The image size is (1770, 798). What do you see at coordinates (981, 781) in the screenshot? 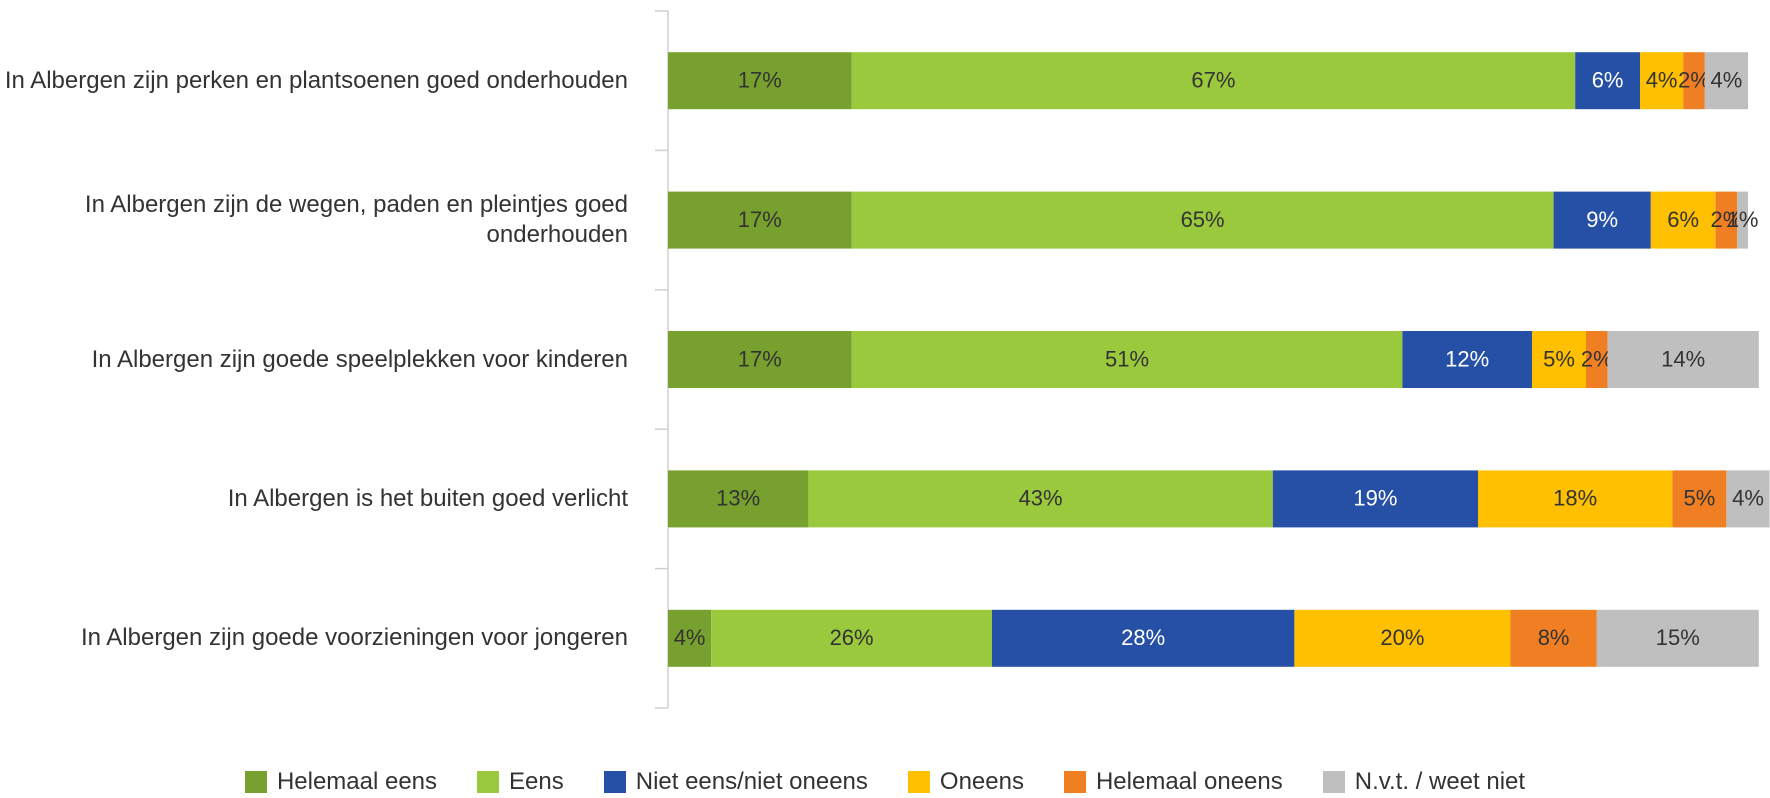
I see `legend-label: Oneens` at bounding box center [981, 781].